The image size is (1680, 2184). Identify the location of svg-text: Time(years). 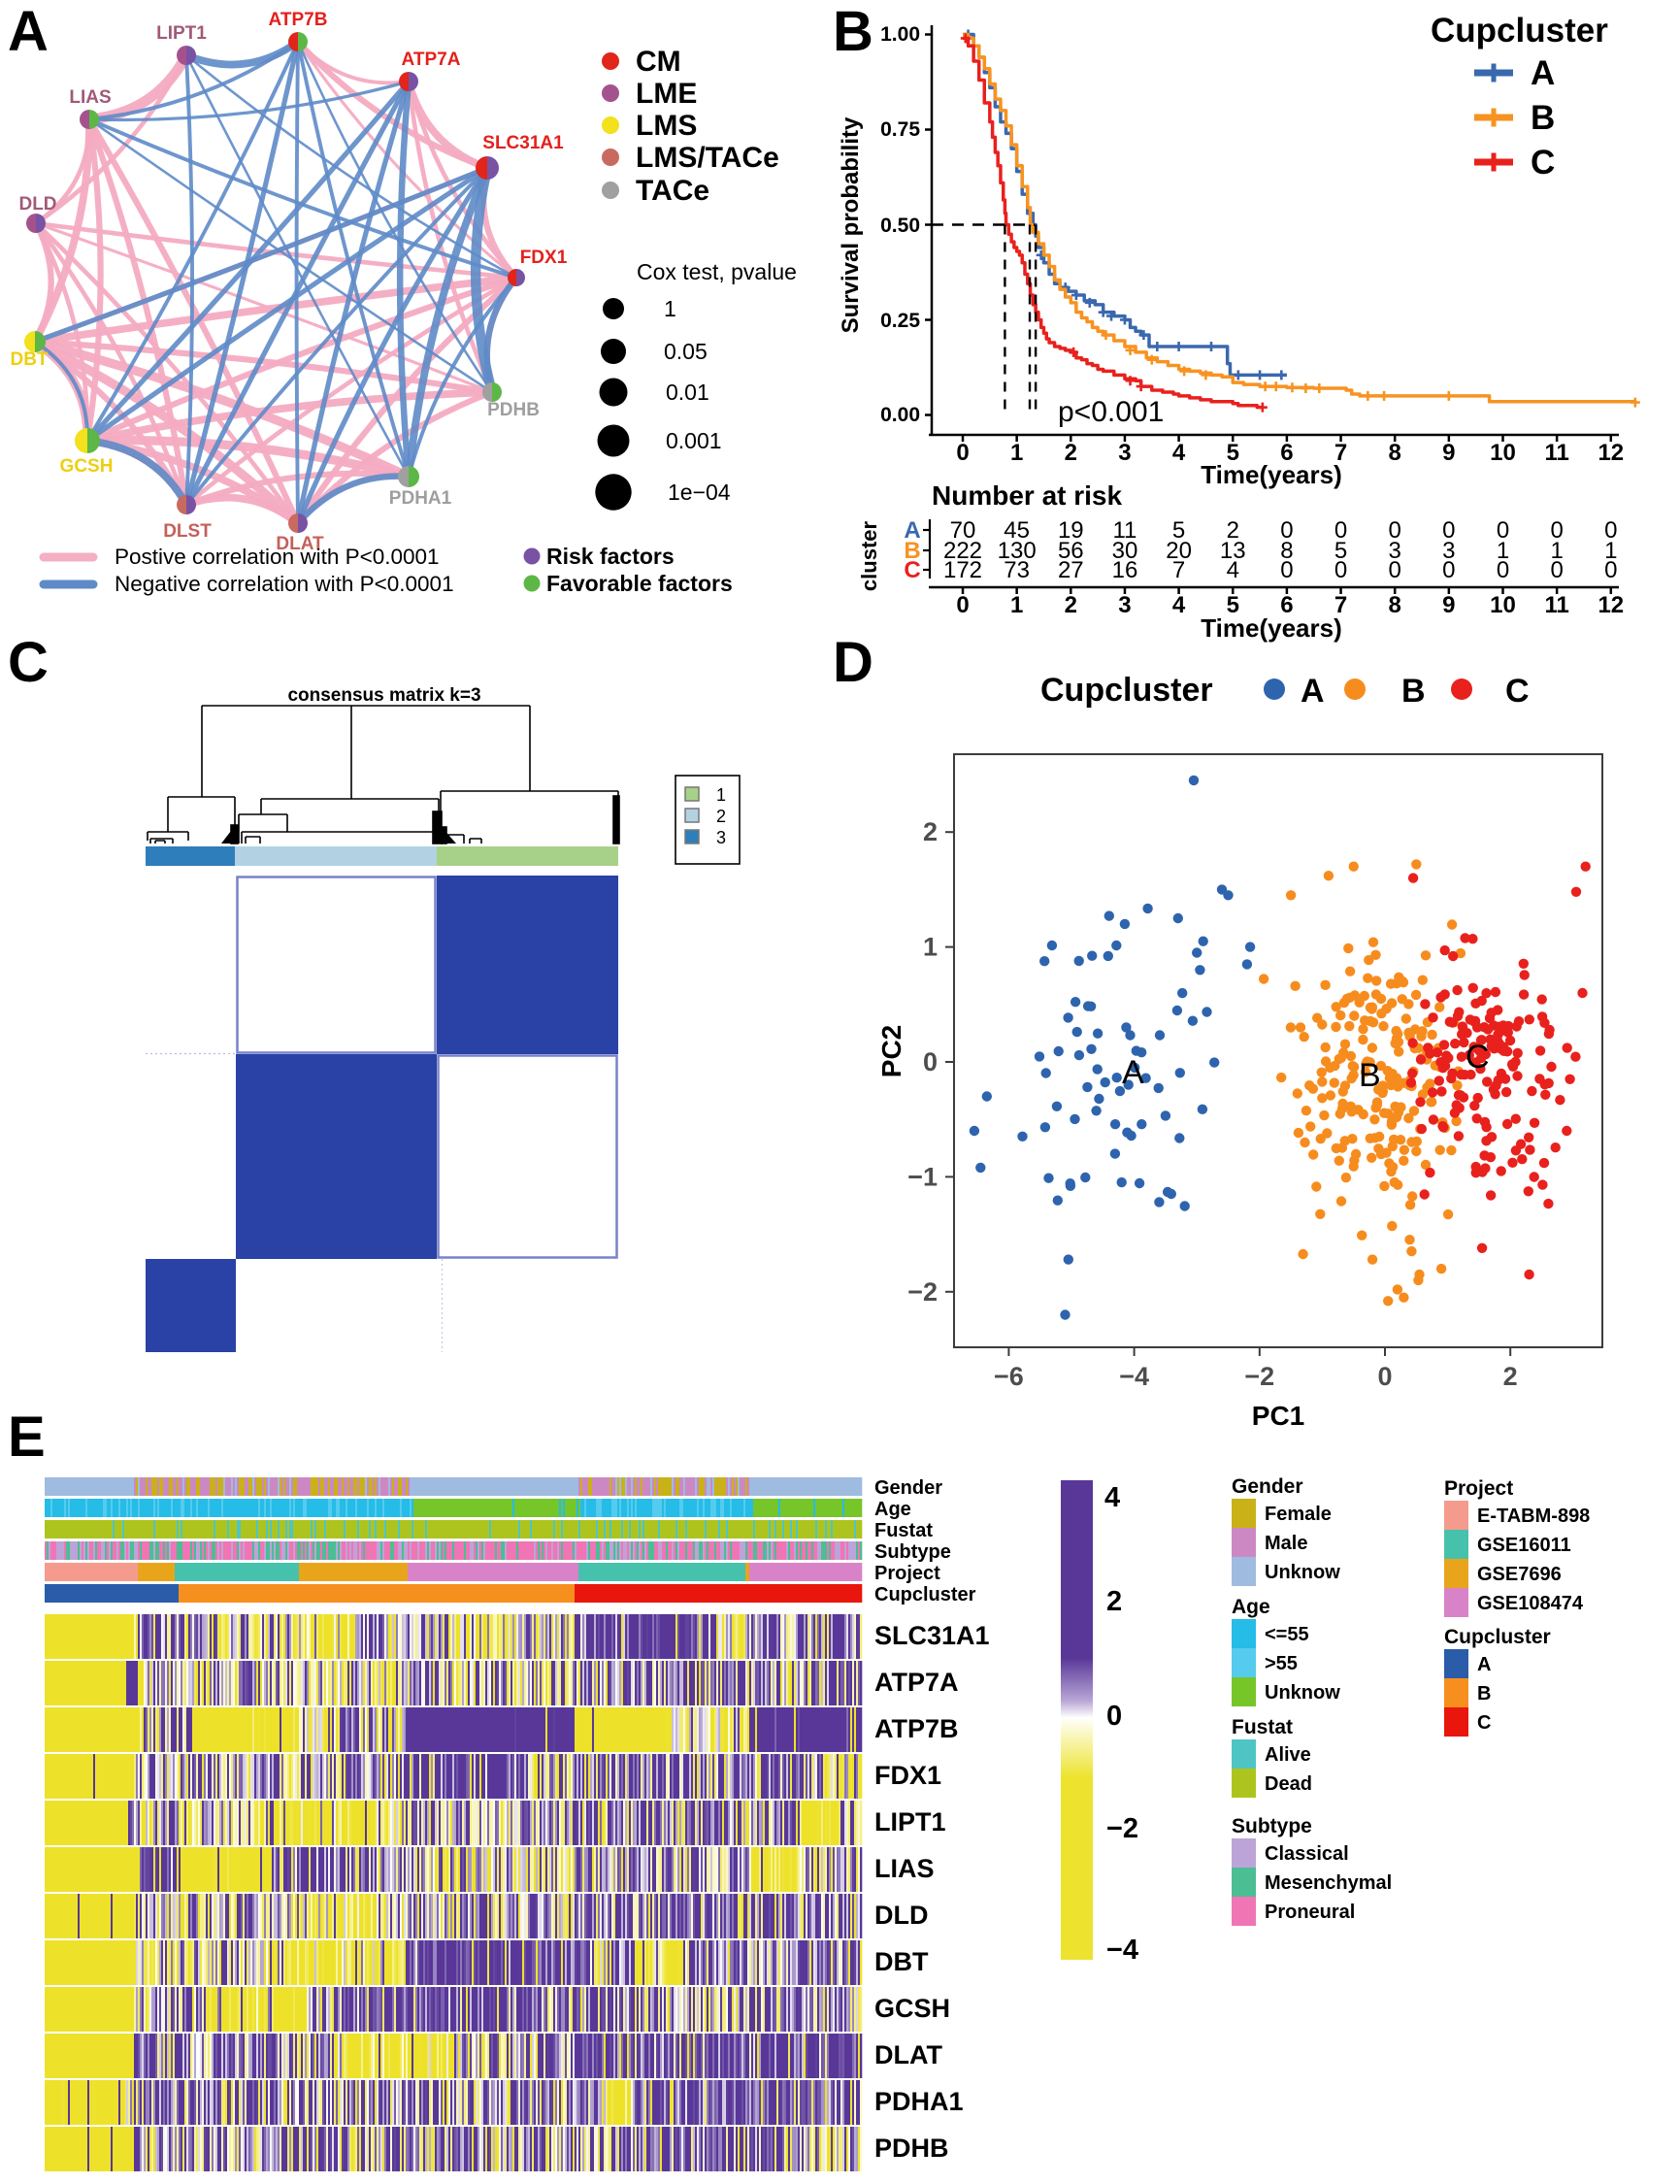
(1271, 474).